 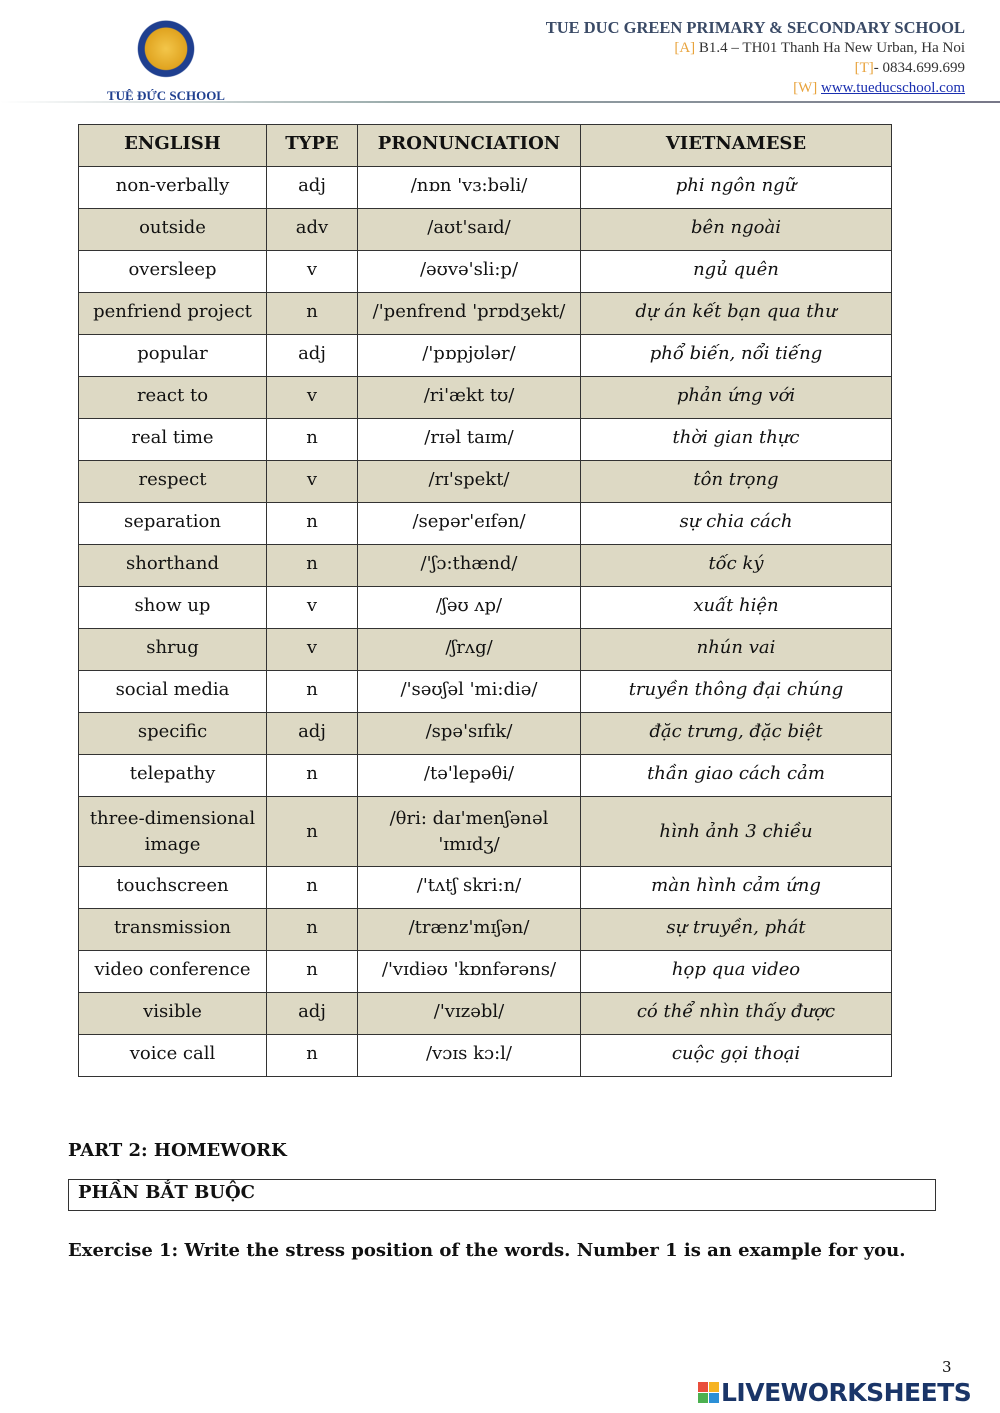 What do you see at coordinates (312, 1013) in the screenshot?
I see `type-cell: adj` at bounding box center [312, 1013].